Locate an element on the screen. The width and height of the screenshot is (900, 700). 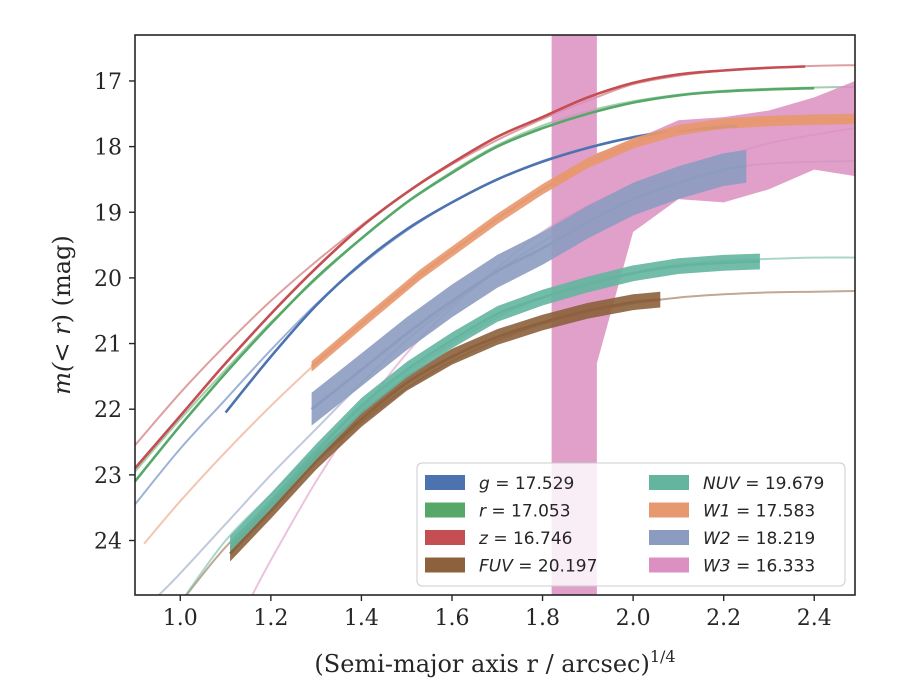
legend-label-nuv: NUV = 19.679 is located at coordinates (763, 484).